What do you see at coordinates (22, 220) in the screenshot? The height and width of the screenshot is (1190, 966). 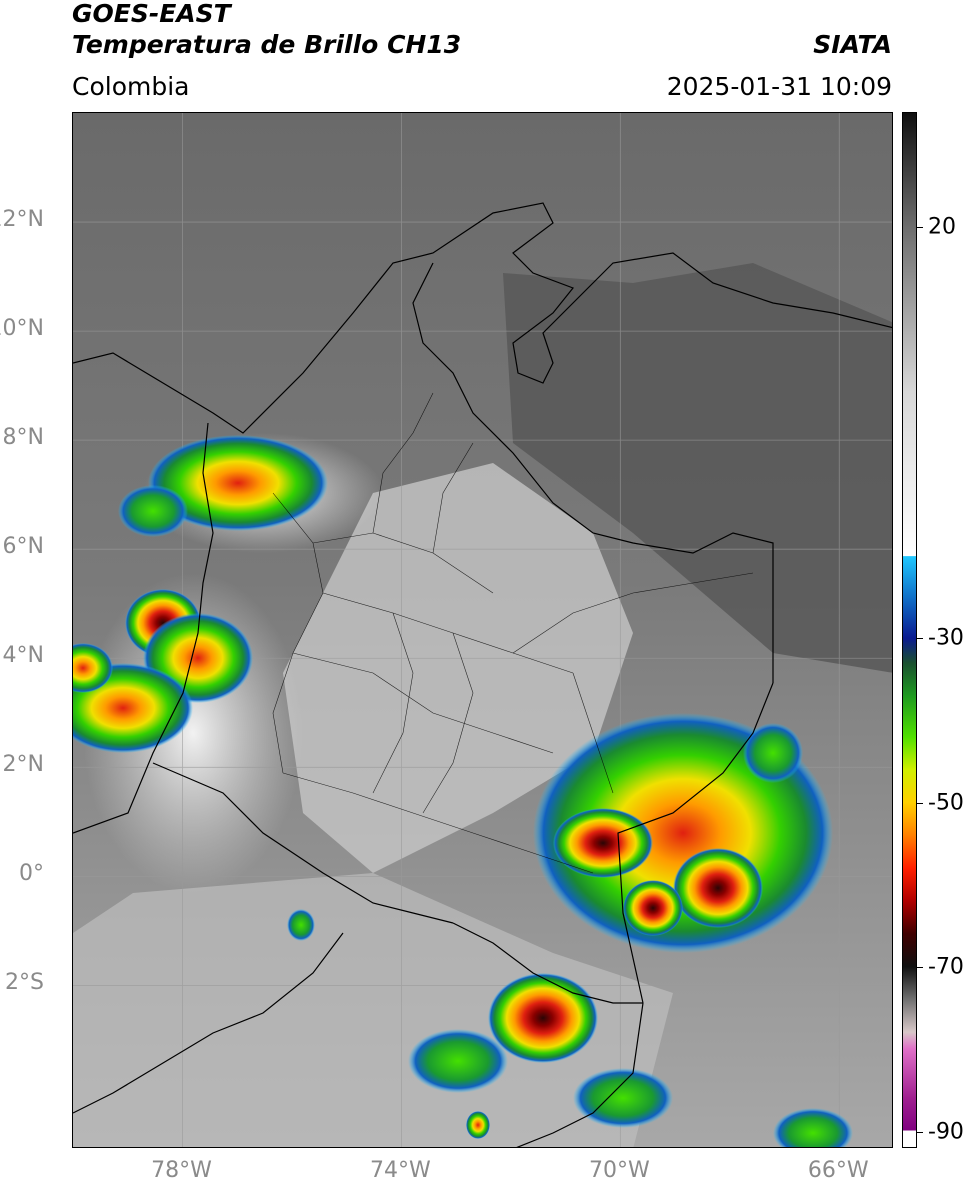 I see `latitude-tick-label: 12°N` at bounding box center [22, 220].